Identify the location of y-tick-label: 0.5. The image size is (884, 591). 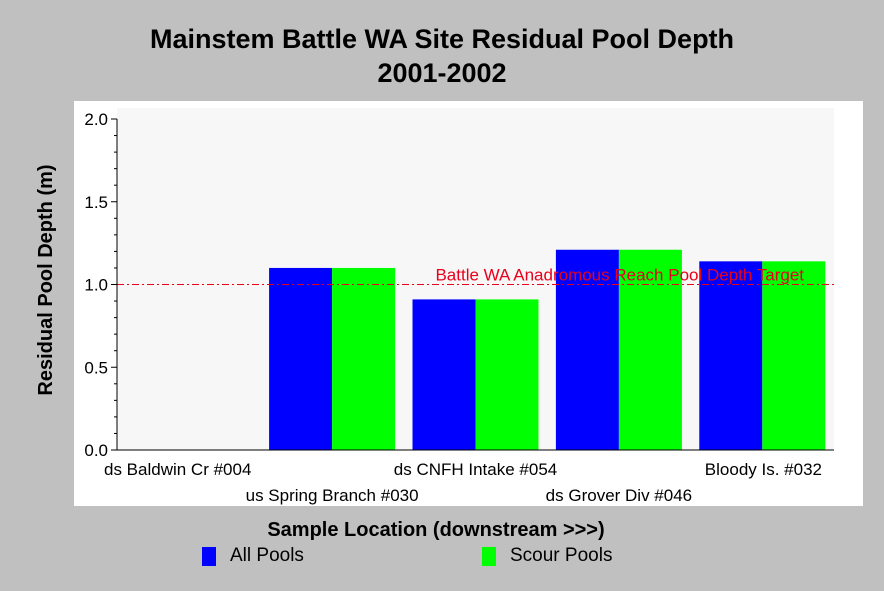
(96, 367).